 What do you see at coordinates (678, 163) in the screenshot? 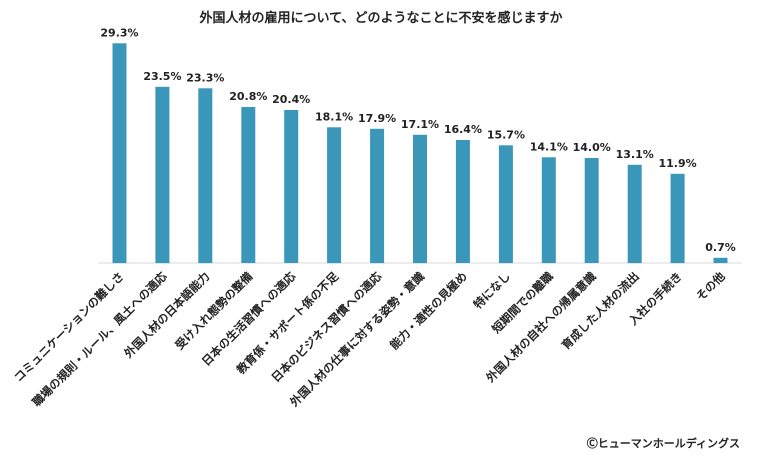
I see `data-label-14: 11.9%` at bounding box center [678, 163].